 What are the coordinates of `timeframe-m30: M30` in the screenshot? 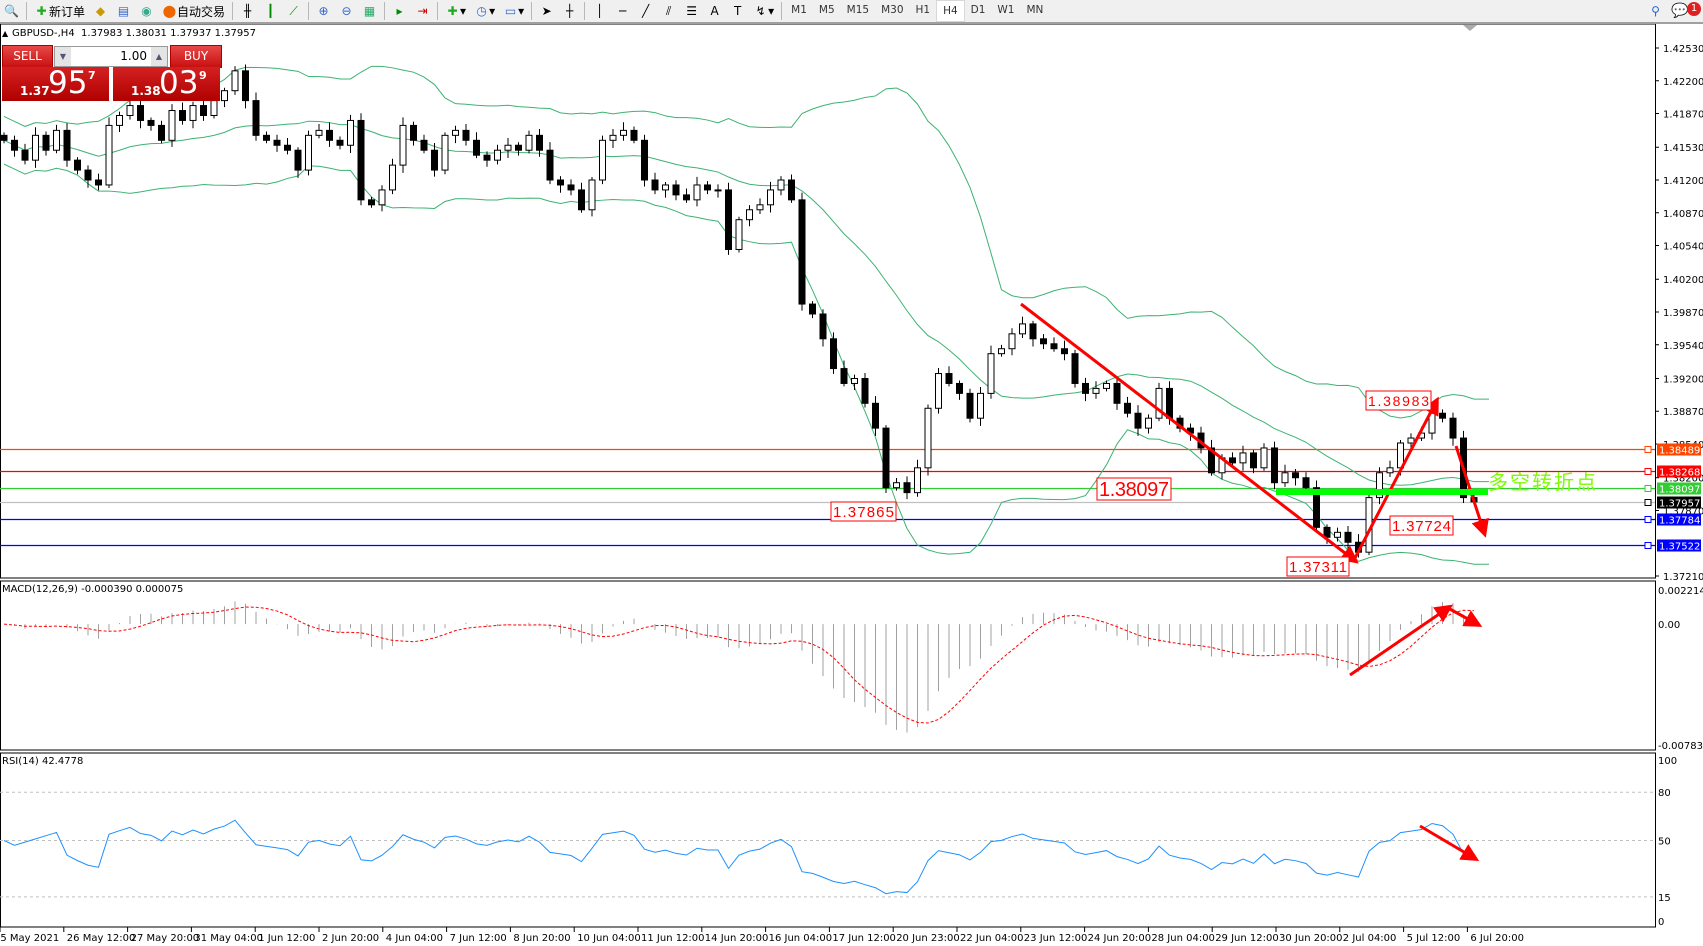 It's located at (892, 10).